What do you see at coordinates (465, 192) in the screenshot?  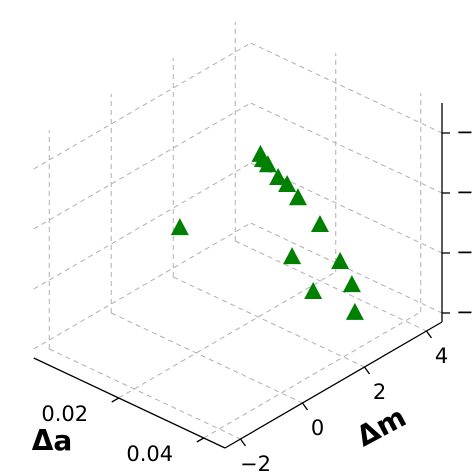 I see `z-tick-label: −40` at bounding box center [465, 192].